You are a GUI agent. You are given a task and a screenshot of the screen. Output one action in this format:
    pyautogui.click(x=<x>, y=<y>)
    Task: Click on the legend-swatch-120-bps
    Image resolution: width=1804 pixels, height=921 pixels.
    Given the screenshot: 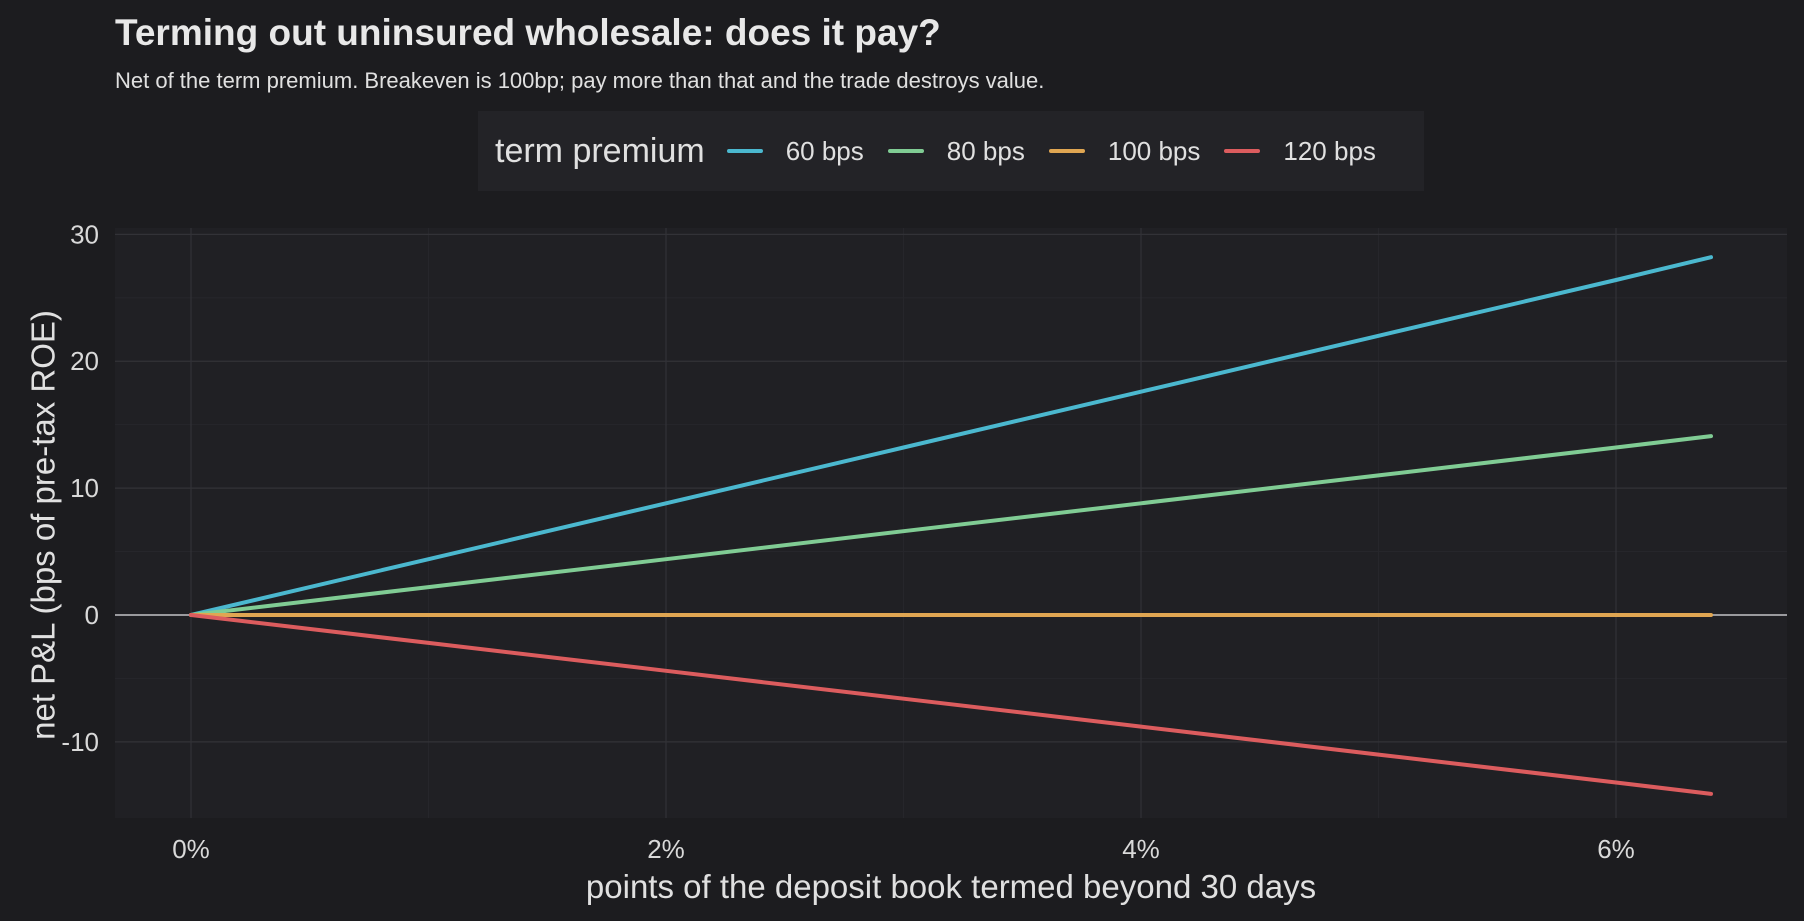 What is the action you would take?
    pyautogui.click(x=1242, y=151)
    